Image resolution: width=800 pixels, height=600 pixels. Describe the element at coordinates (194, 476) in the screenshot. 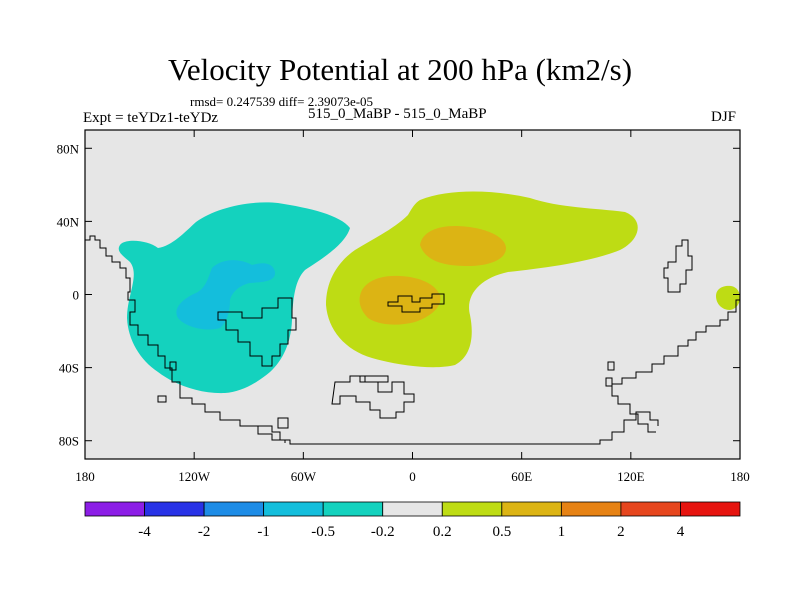

I see `x-tick-label: 120W` at that location.